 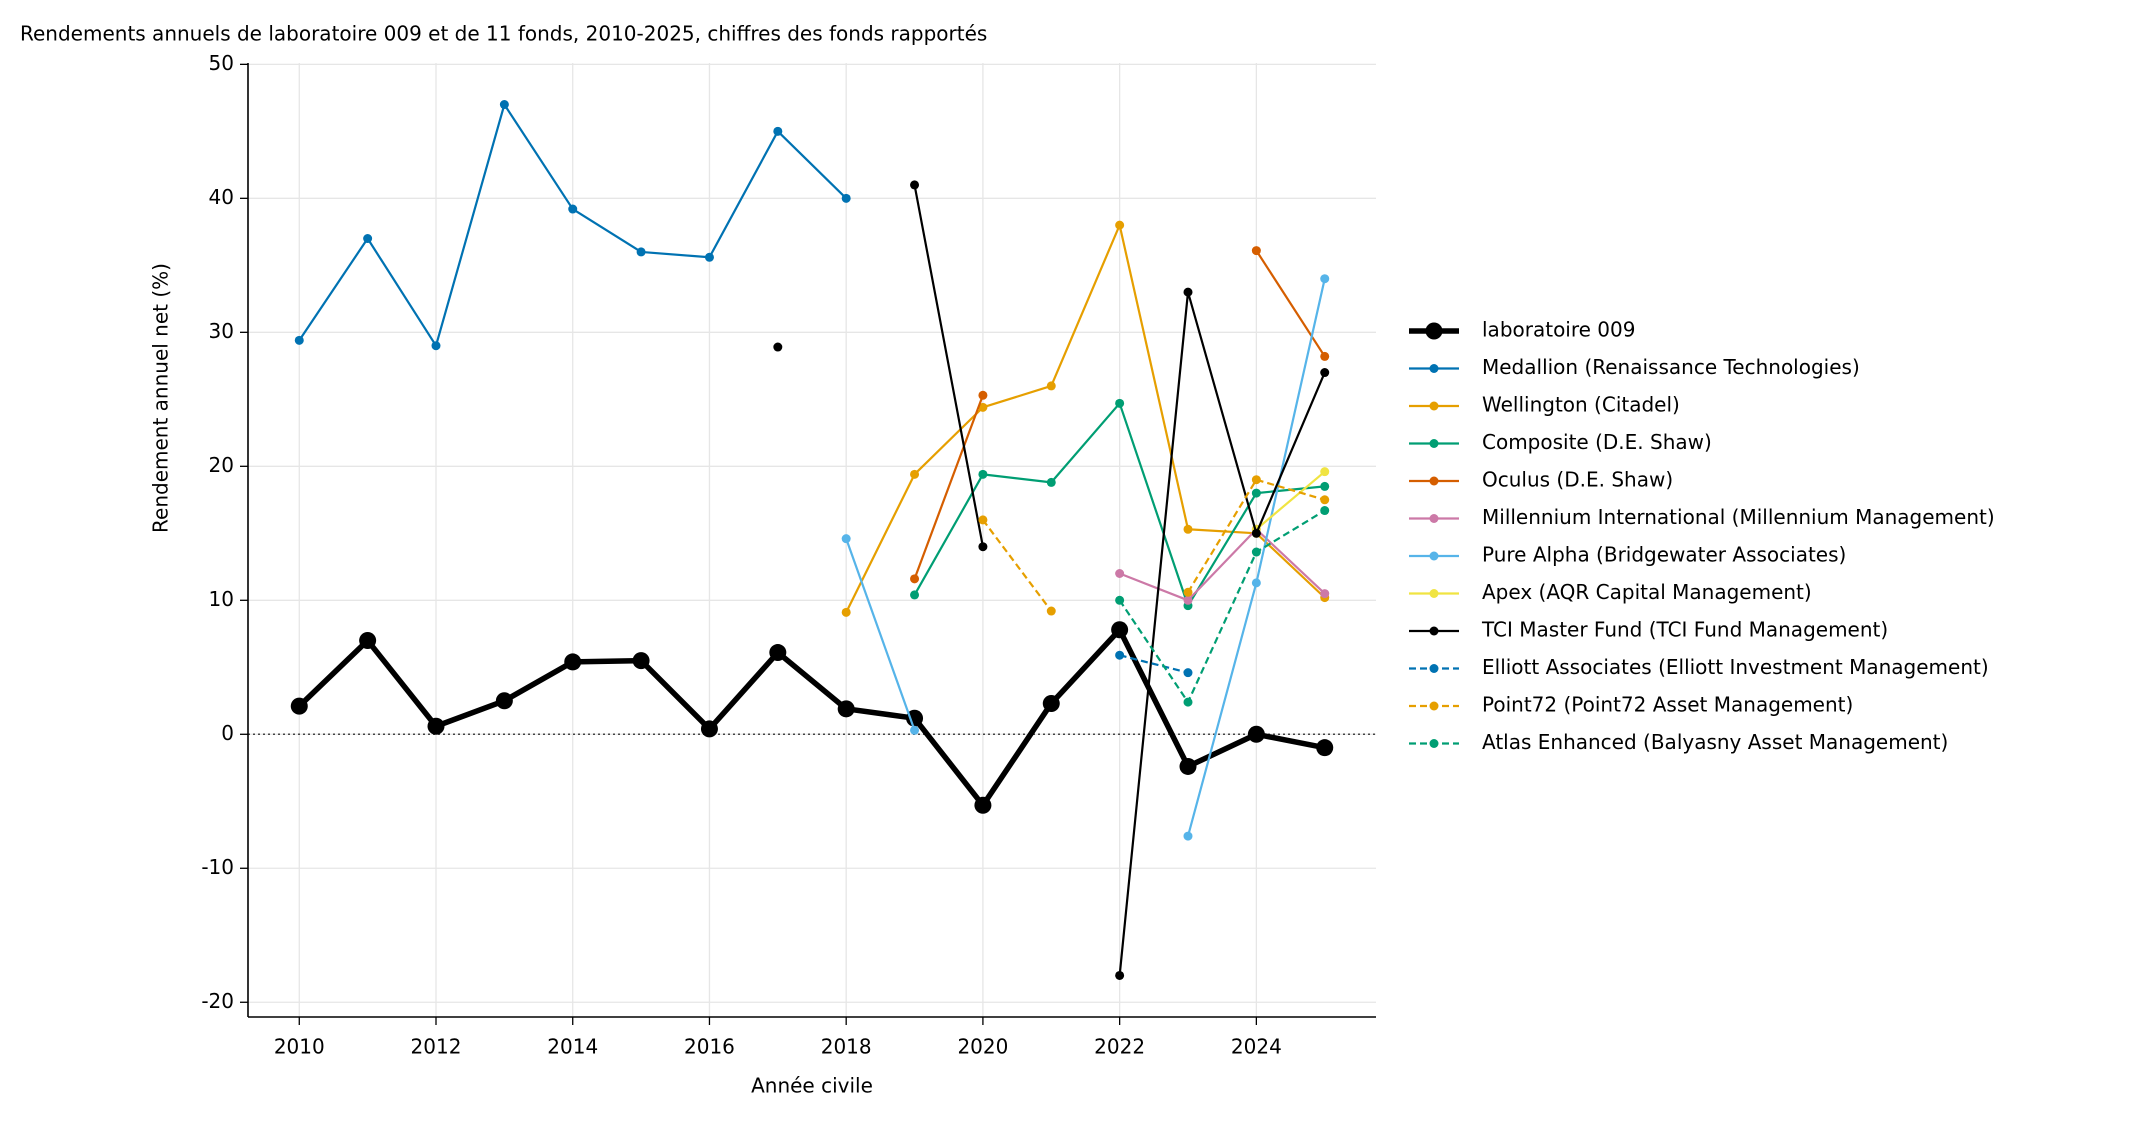 I want to click on y-tick-label: 50, so click(x=221, y=63).